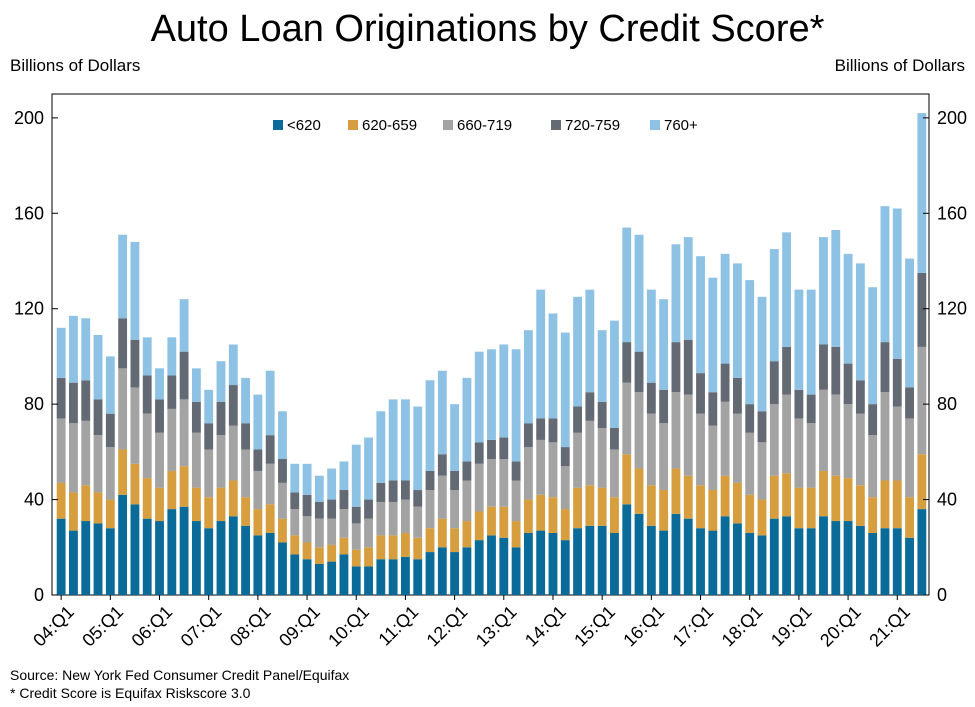 The image size is (975, 707). Describe the element at coordinates (98, 464) in the screenshot. I see `bar-segment-04-Q4-s2` at that location.